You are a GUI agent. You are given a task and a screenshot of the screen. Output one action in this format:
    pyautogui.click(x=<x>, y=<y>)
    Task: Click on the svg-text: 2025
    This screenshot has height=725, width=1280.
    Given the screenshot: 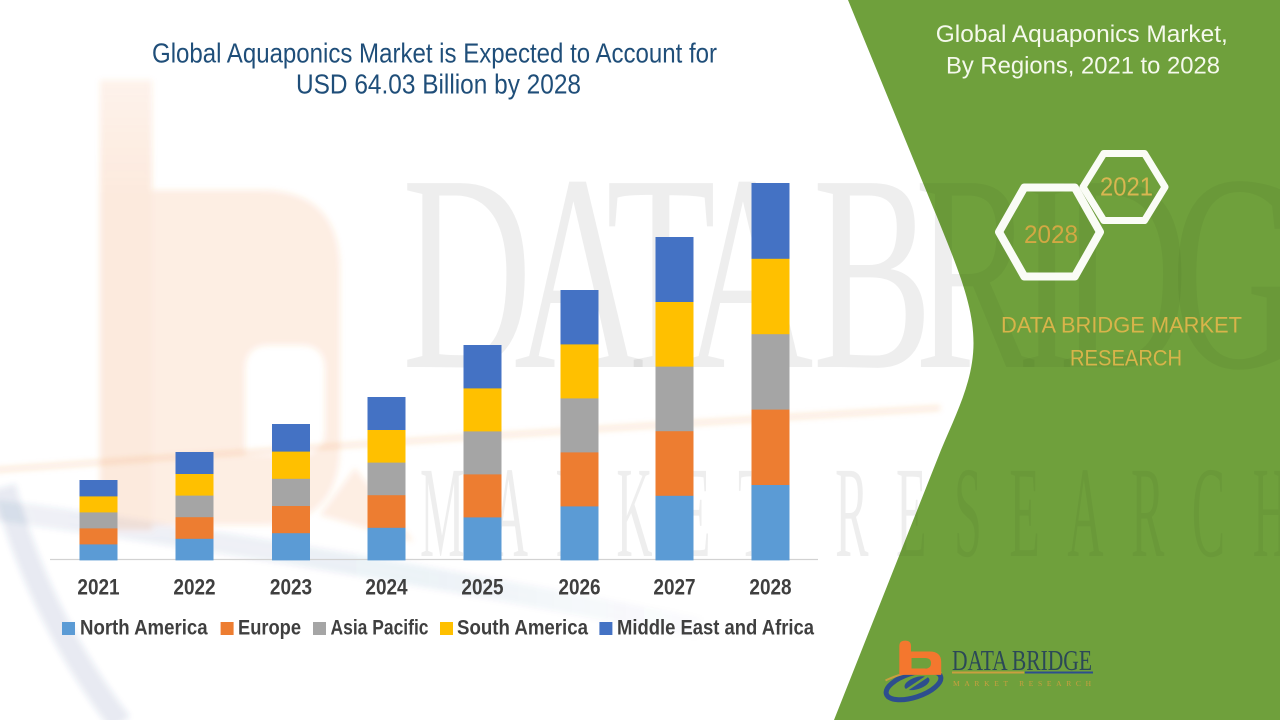 What is the action you would take?
    pyautogui.click(x=482, y=587)
    